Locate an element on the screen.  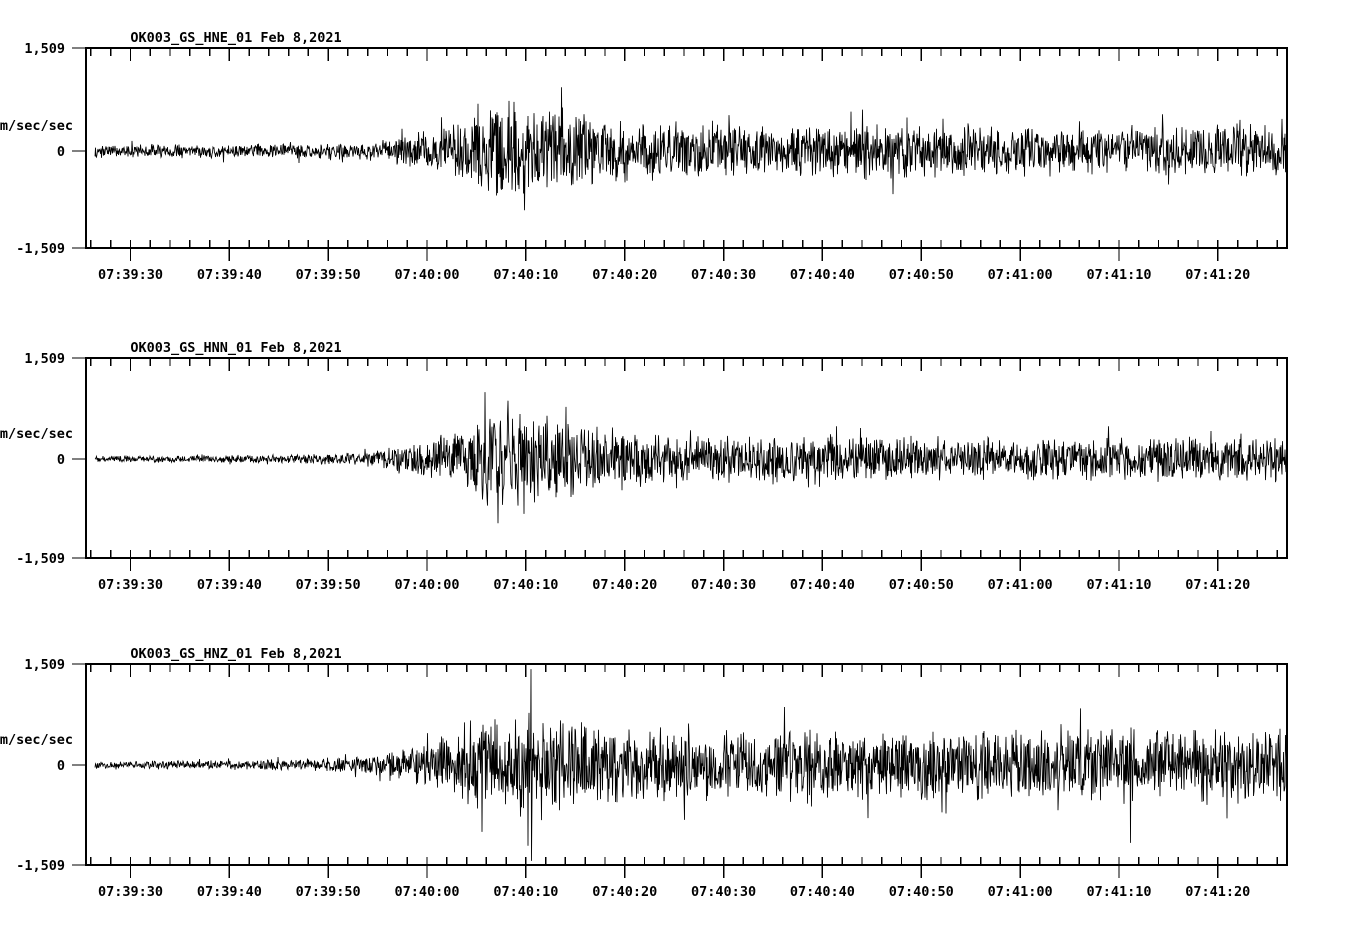
waveform-trace-hne is located at coordinates (691, 149).